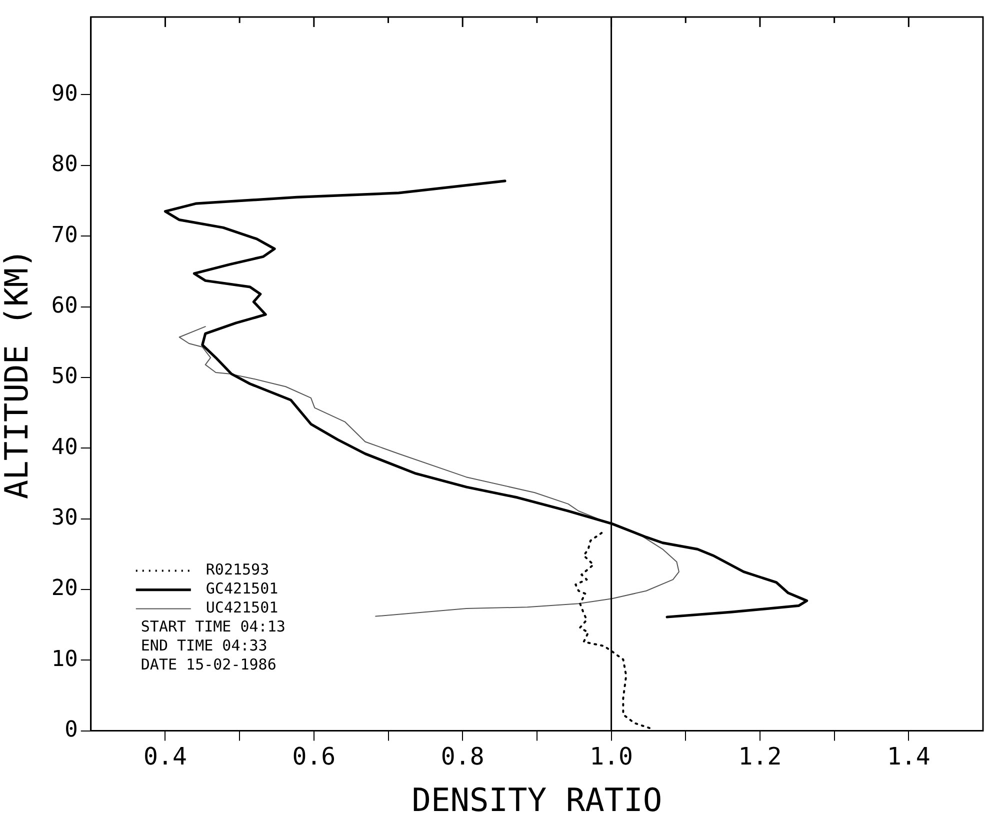  What do you see at coordinates (64, 235) in the screenshot?
I see `y-tick-label: 70` at bounding box center [64, 235].